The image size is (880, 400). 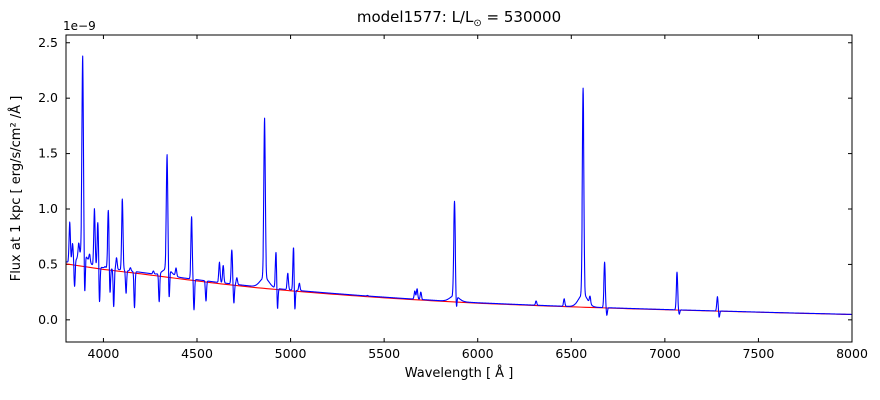 What do you see at coordinates (665, 353) in the screenshot?
I see `x-tick-label: 7000` at bounding box center [665, 353].